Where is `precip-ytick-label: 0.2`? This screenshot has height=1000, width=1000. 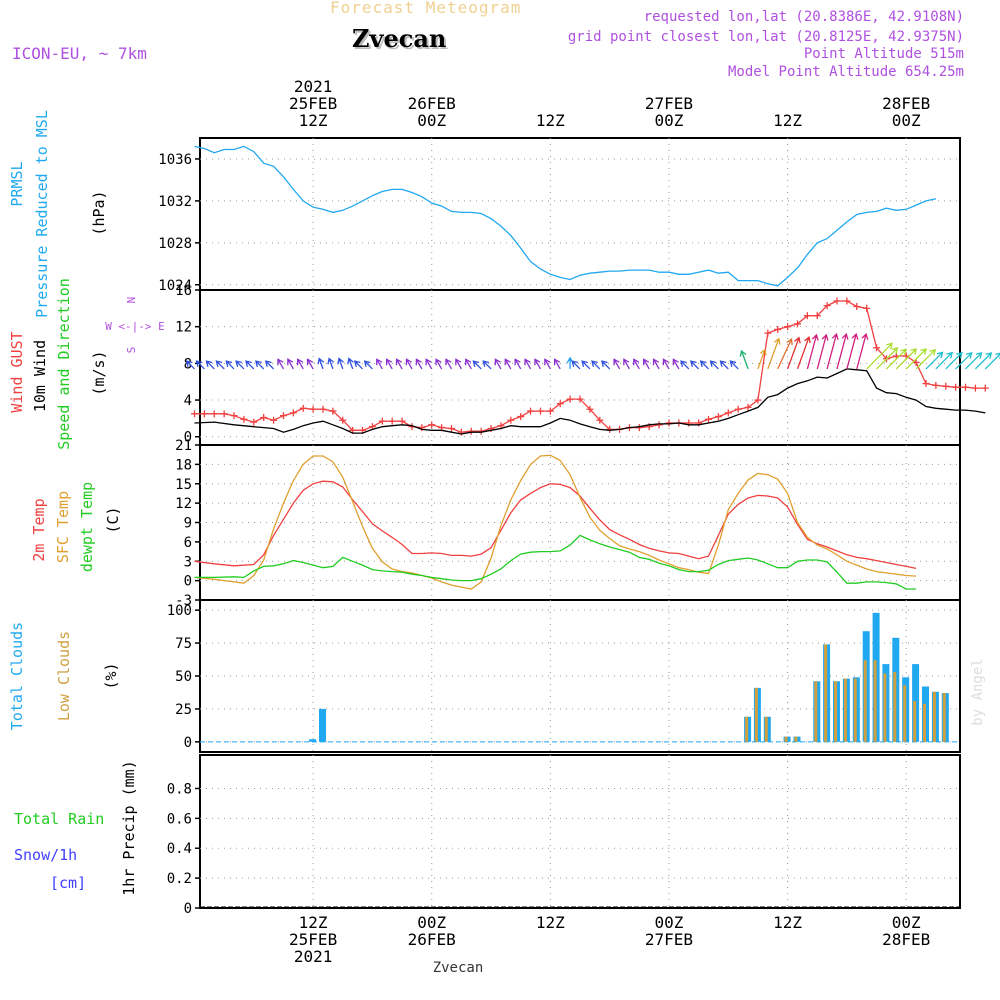 precip-ytick-label: 0.2 is located at coordinates (179, 879).